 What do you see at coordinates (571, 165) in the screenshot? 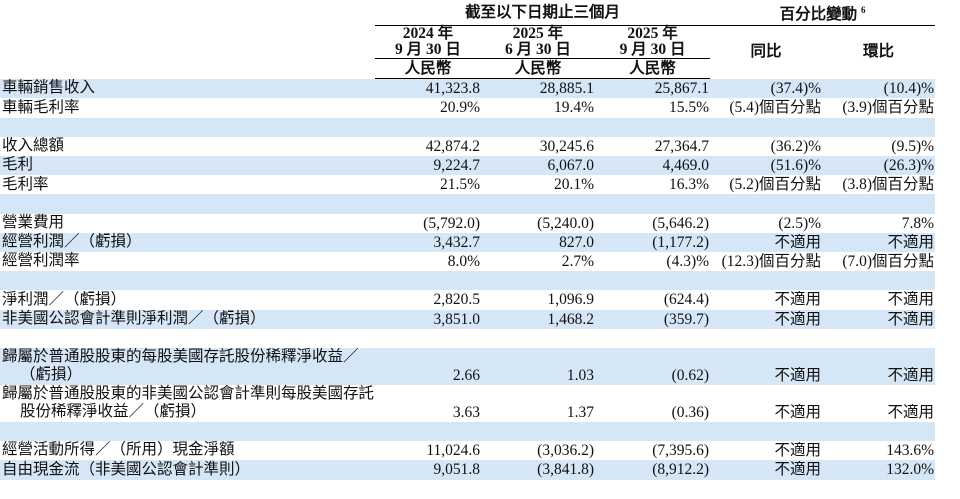
I see `cell-value: 6,067.0` at bounding box center [571, 165].